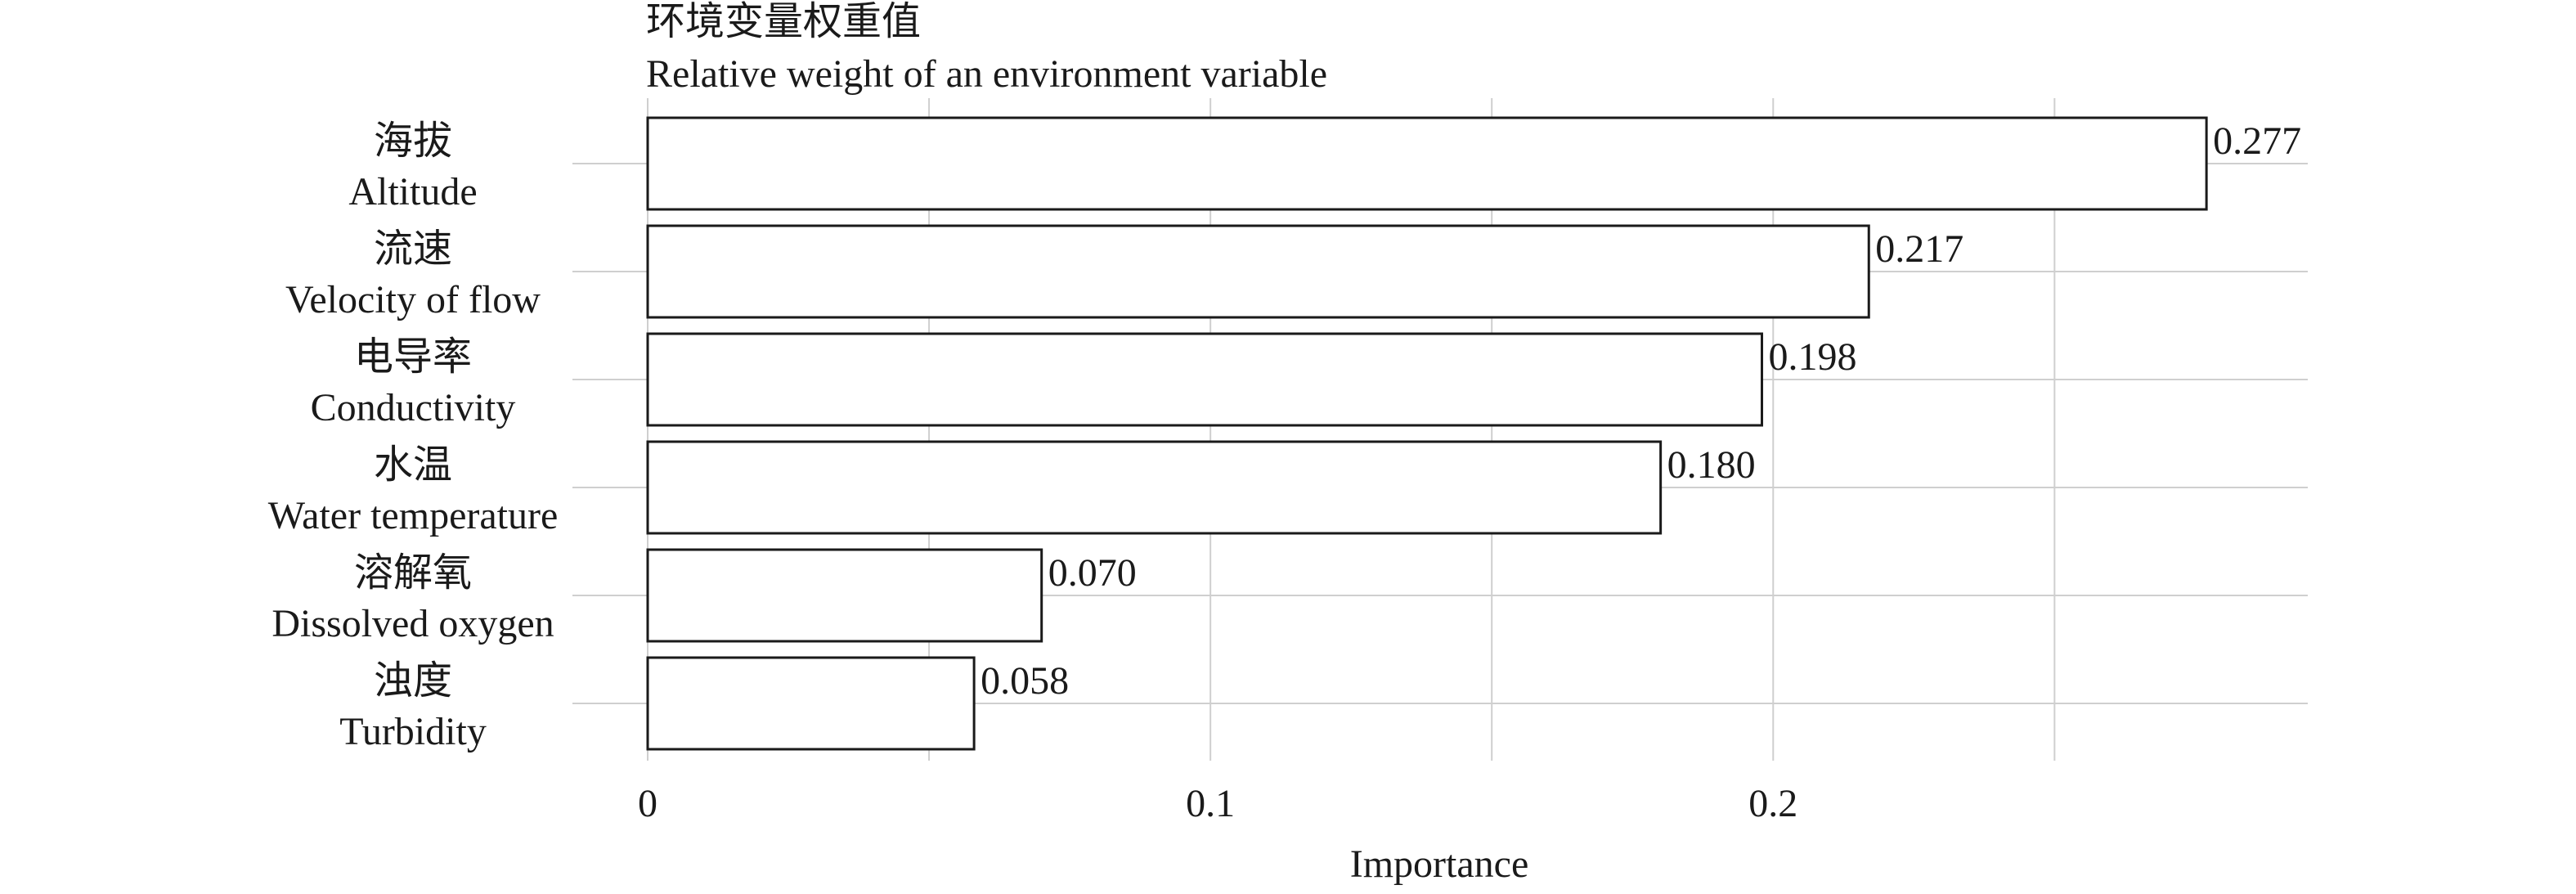 The width and height of the screenshot is (2576, 894). Describe the element at coordinates (413, 249) in the screenshot. I see `category-label-zh: 流速` at that location.